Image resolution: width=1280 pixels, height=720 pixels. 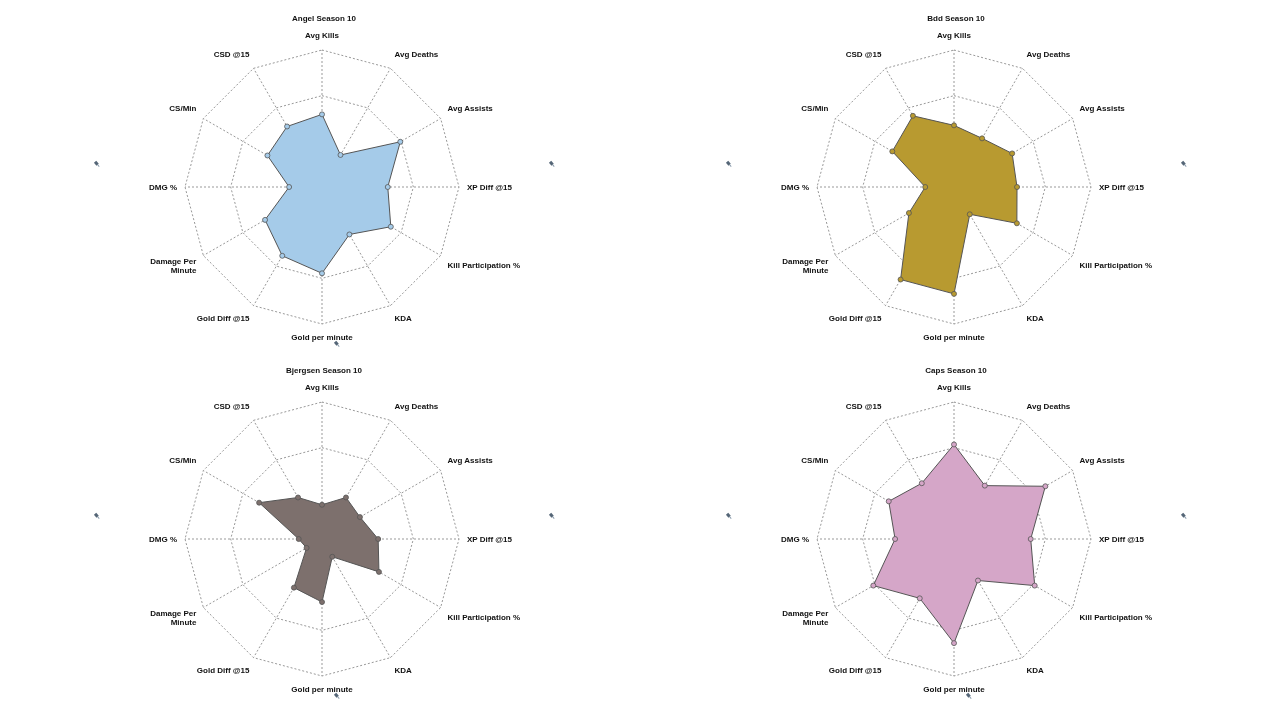 What do you see at coordinates (956, 370) in the screenshot?
I see `chart-title: Caps Season 10` at bounding box center [956, 370].